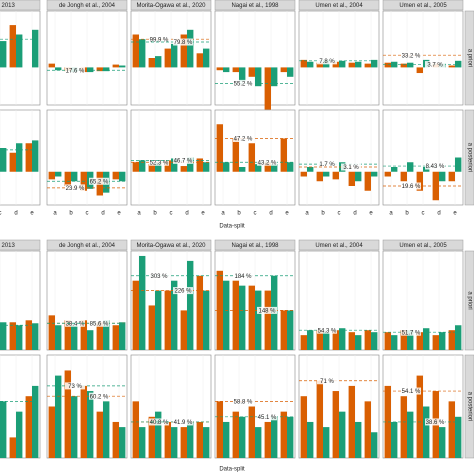 The width and height of the screenshot is (474, 474). Describe the element at coordinates (243, 140) in the screenshot. I see `ref-label: 47.2 %` at that location.